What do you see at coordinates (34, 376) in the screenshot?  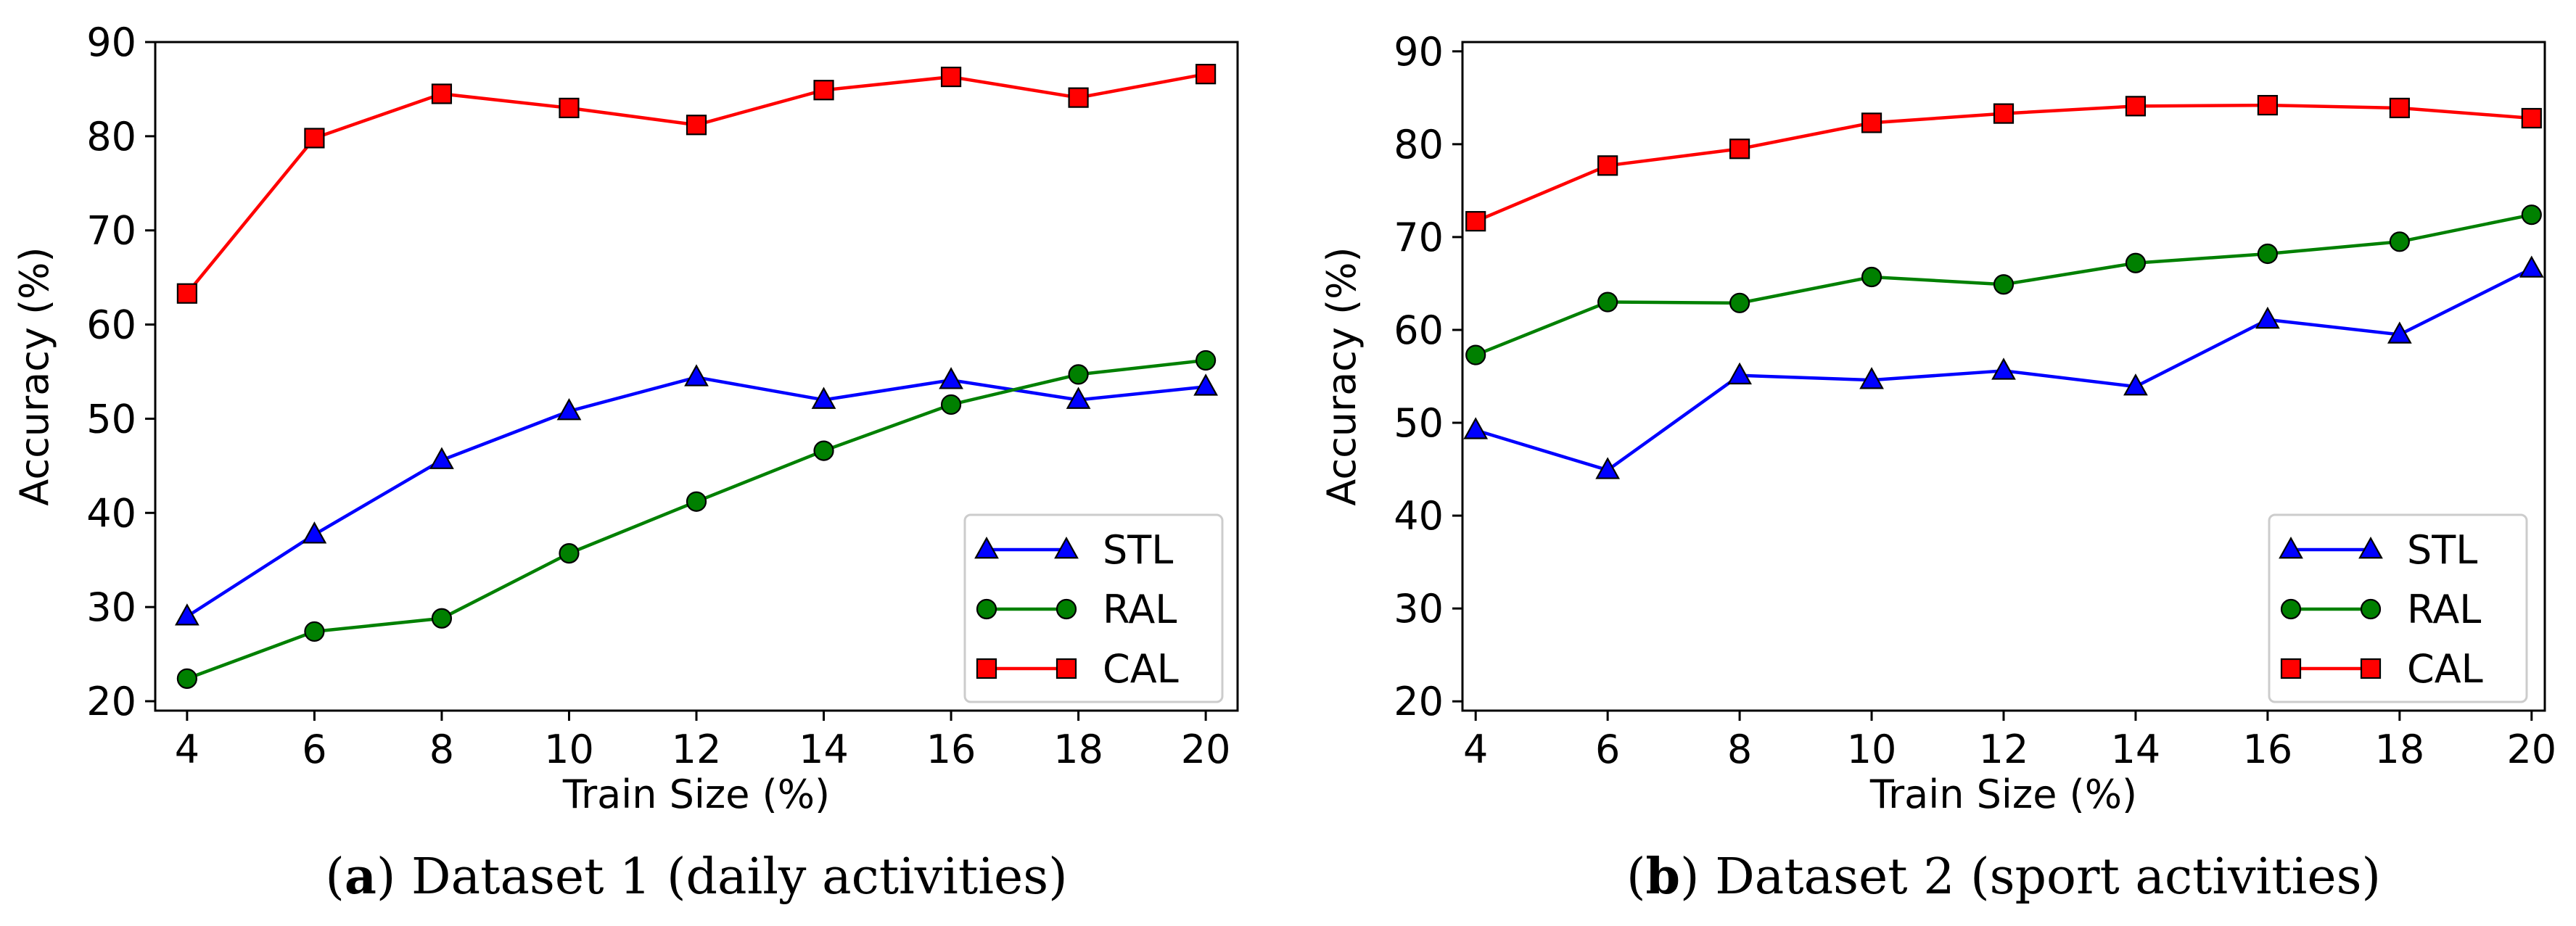 I see `y-axis-label: Accuracy (%)` at bounding box center [34, 376].